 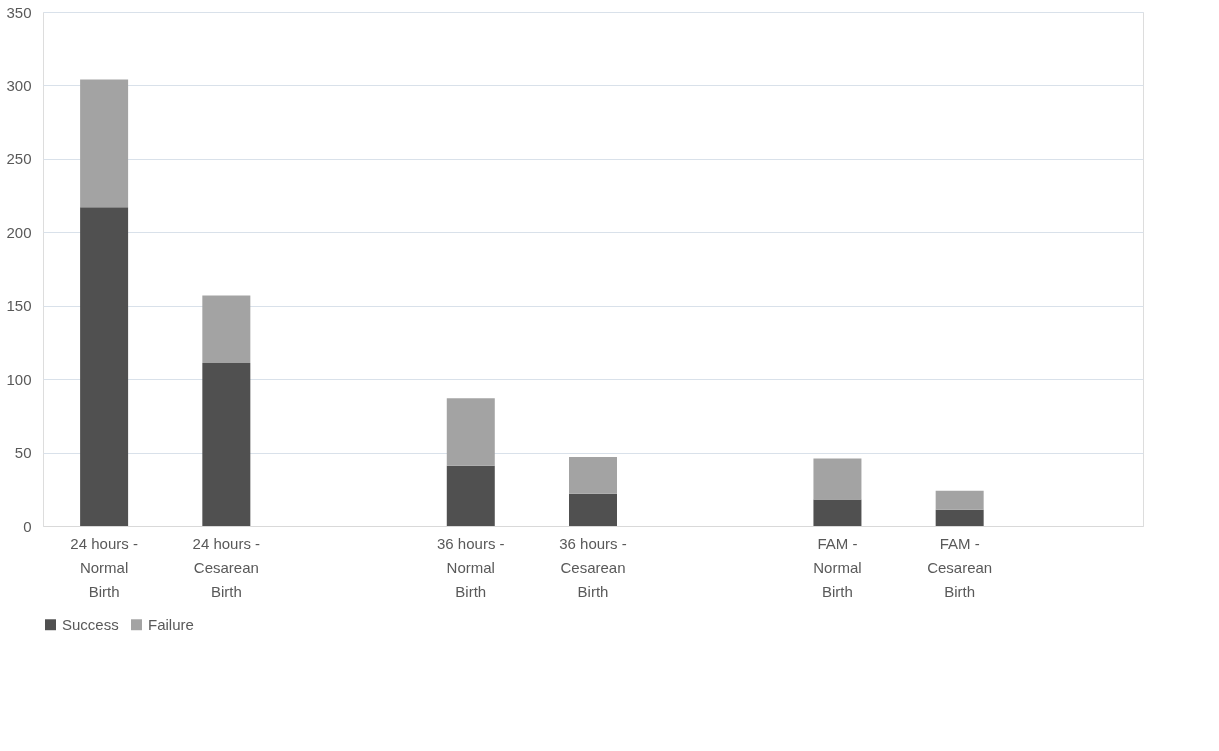 I want to click on x-tick-label: 36 hours - Normal Birth, so click(x=471, y=567).